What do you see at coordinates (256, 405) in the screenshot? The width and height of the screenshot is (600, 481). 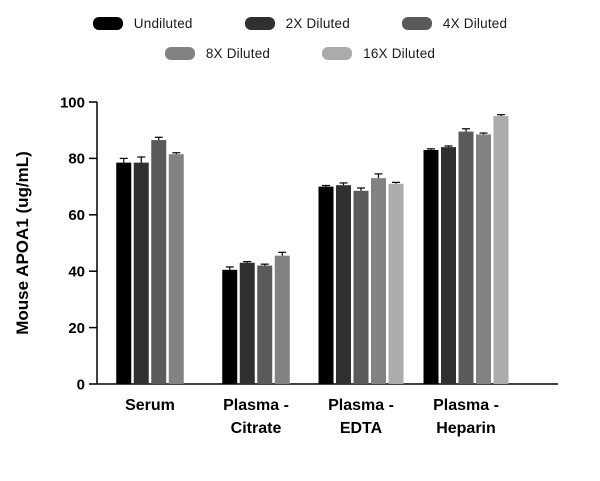 I see `x-category-label-plasma-citrate: Plasma -` at bounding box center [256, 405].